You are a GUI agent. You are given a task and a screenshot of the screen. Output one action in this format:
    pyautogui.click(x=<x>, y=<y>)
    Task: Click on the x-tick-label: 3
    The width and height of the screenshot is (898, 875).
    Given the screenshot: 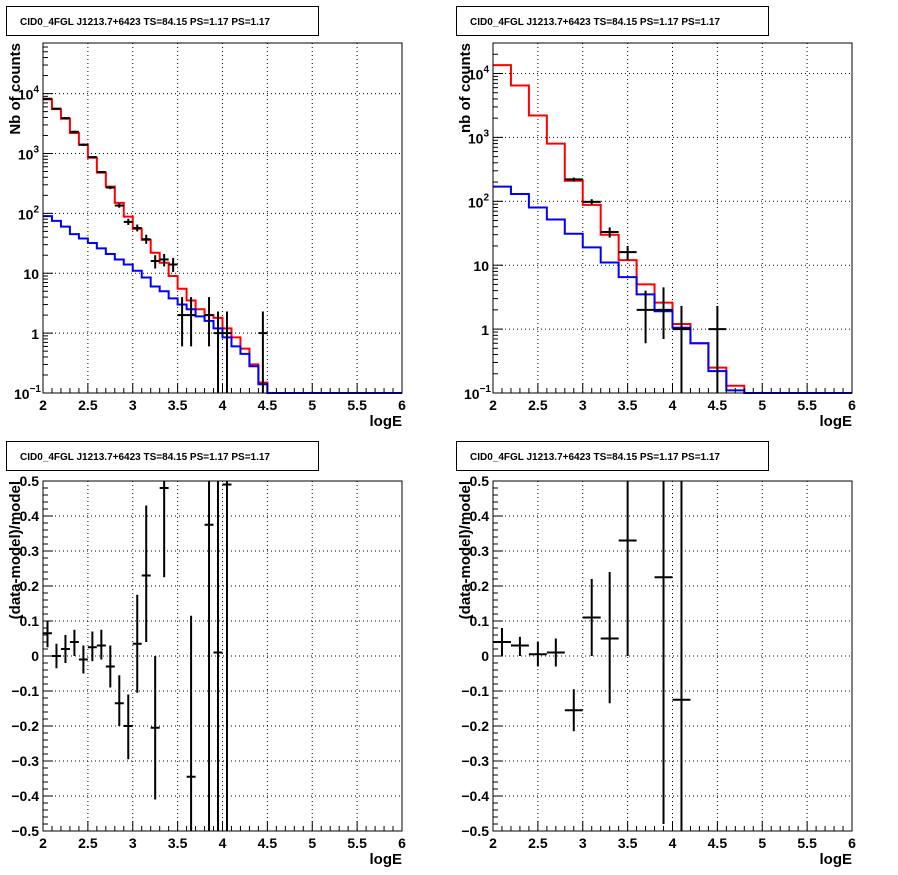 What is the action you would take?
    pyautogui.click(x=133, y=405)
    